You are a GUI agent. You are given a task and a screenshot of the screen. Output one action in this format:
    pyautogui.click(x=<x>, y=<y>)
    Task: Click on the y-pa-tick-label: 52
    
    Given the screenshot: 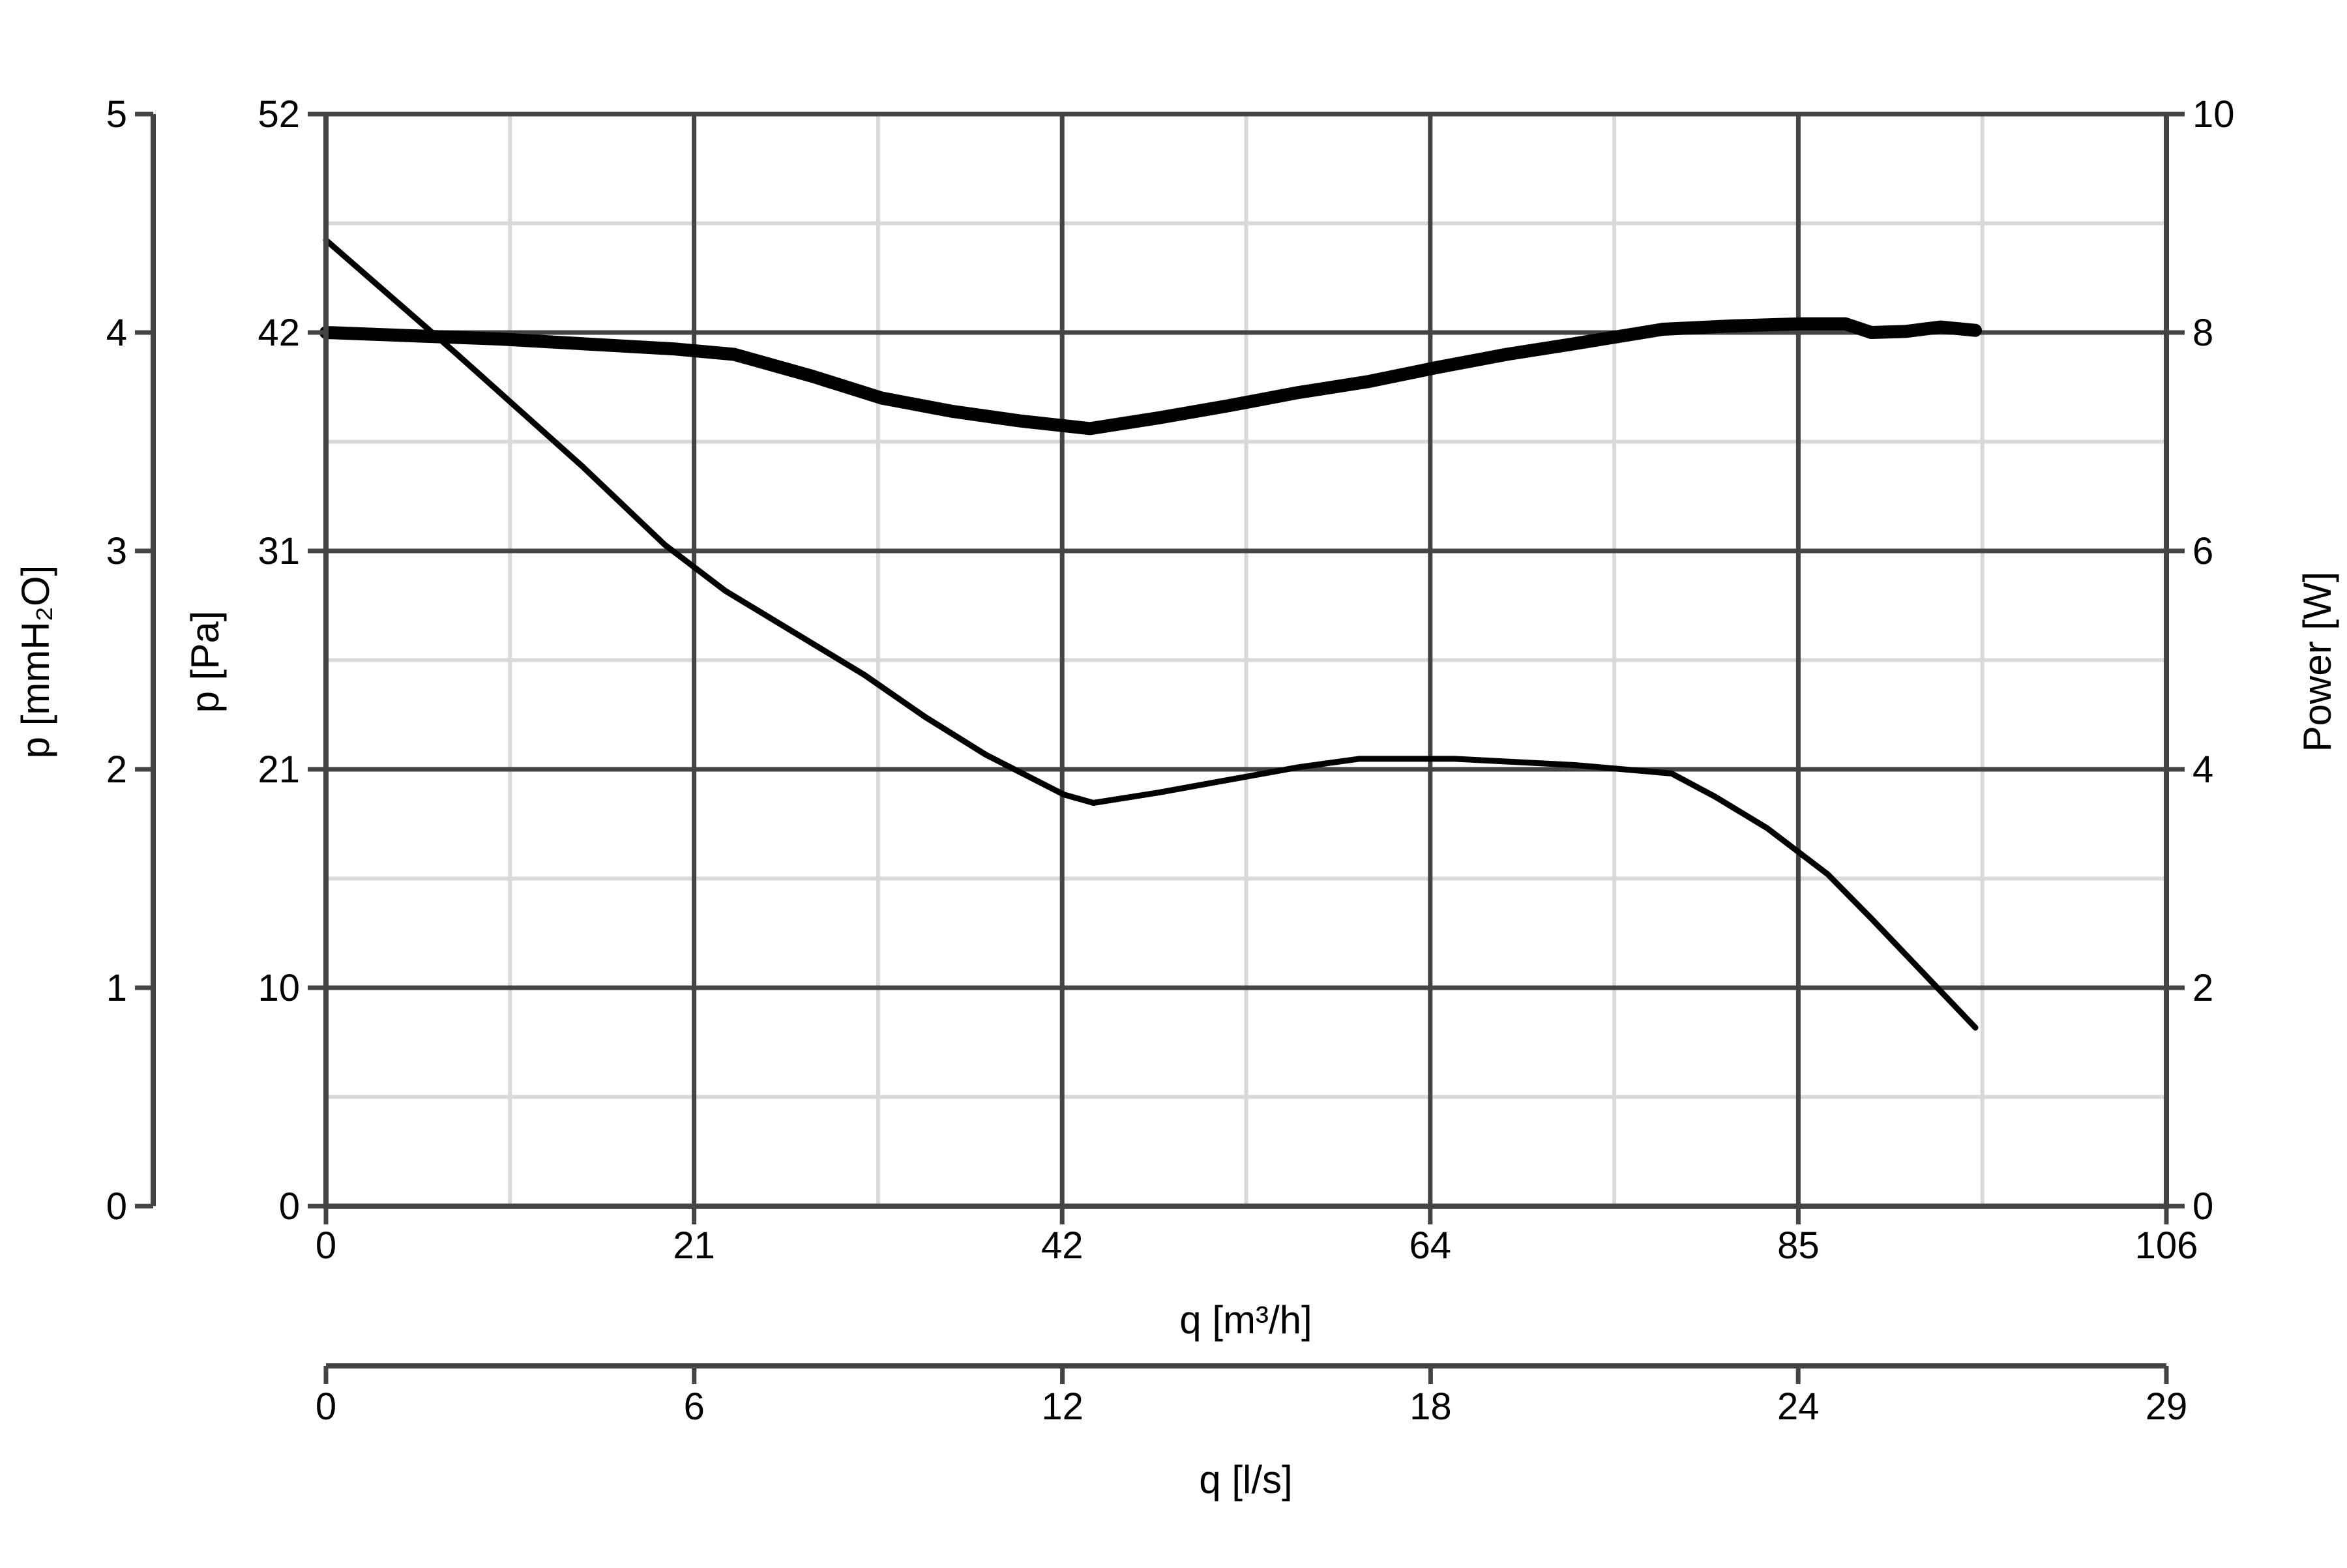 What is the action you would take?
    pyautogui.click(x=279, y=115)
    